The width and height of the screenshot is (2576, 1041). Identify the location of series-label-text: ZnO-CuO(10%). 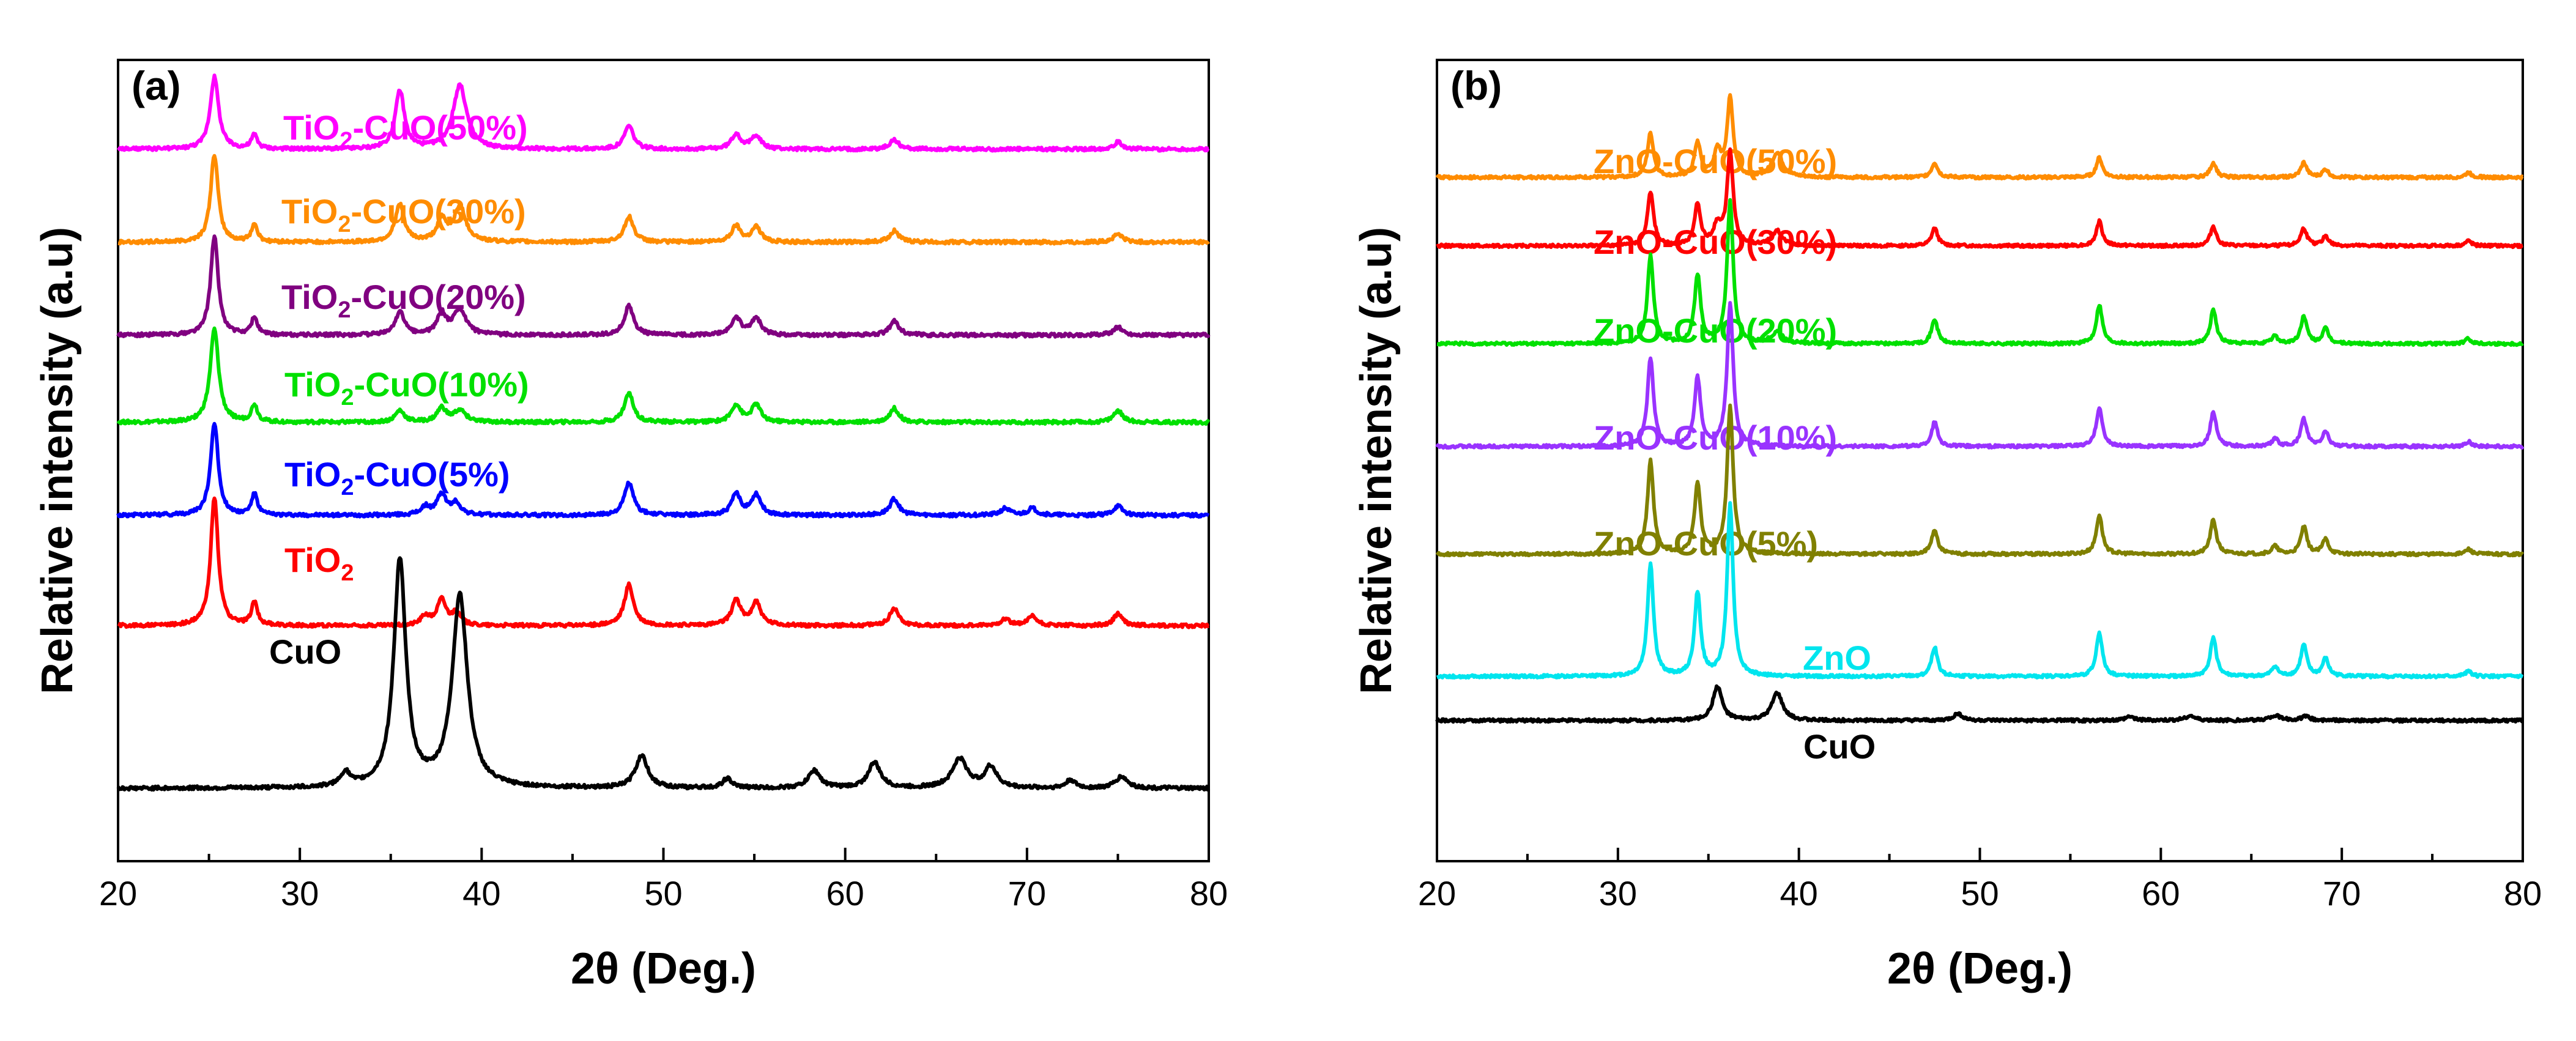
(1715, 437).